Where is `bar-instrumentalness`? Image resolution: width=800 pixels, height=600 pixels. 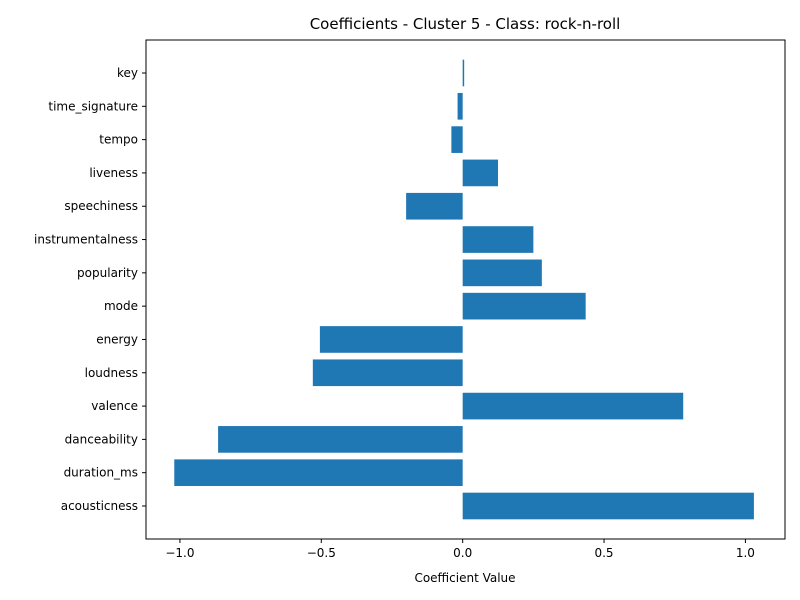 bar-instrumentalness is located at coordinates (498, 239).